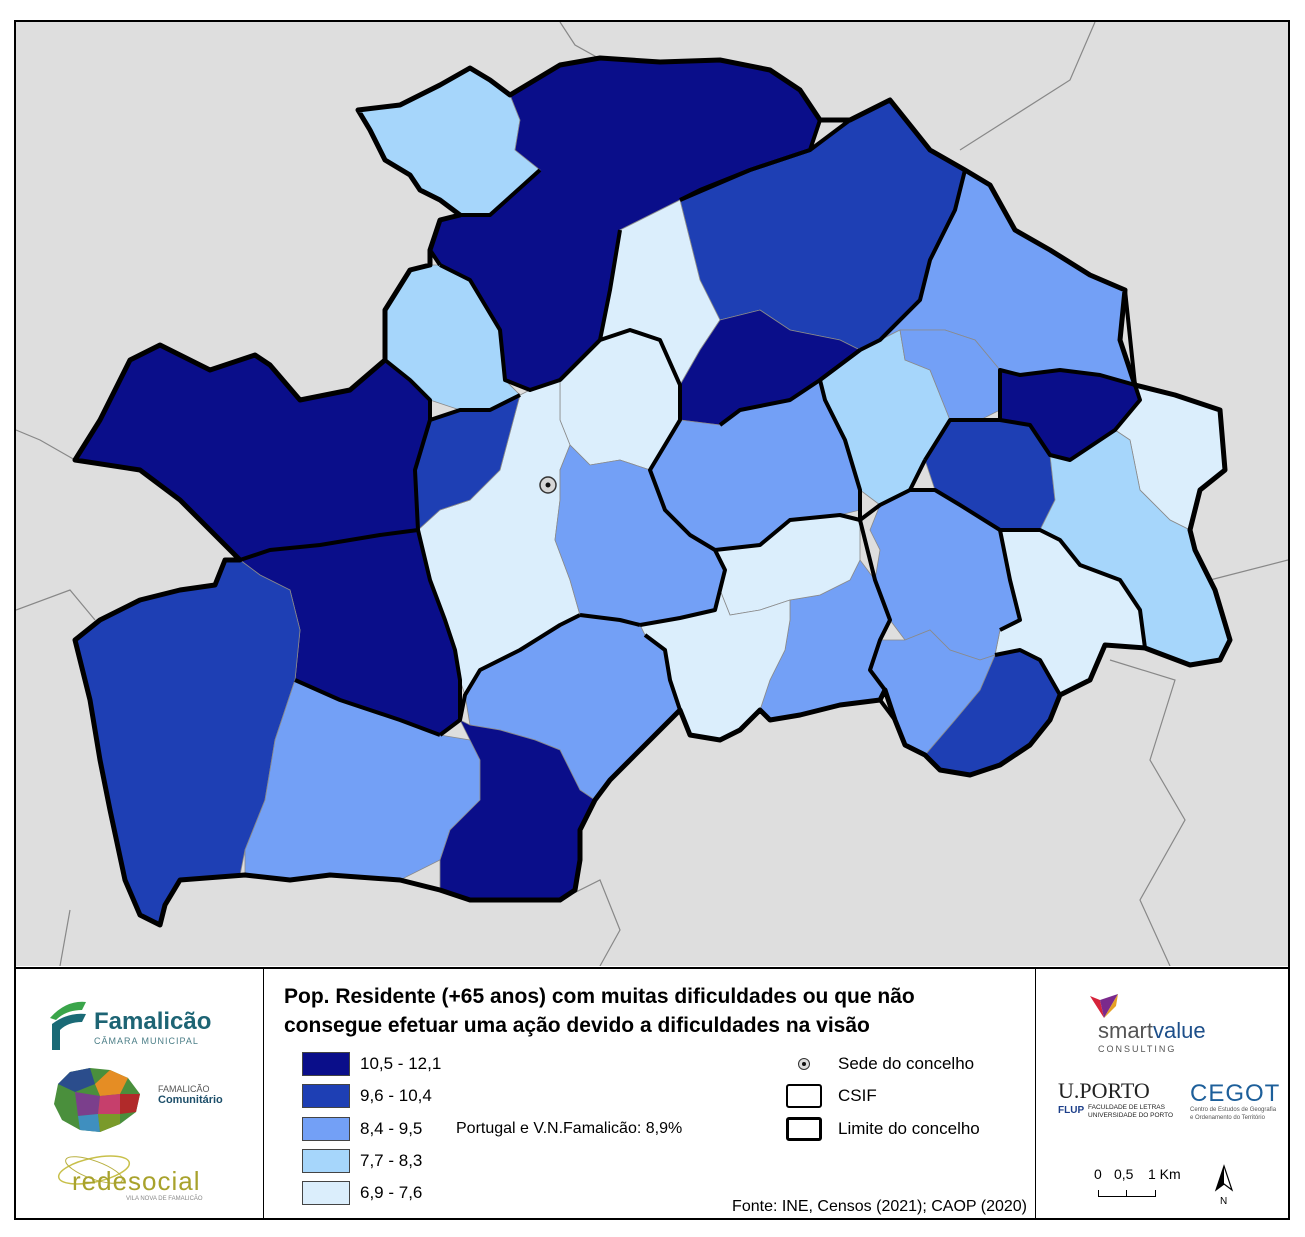 The image size is (1305, 1237). What do you see at coordinates (1104, 1006) in the screenshot?
I see `smartvalue-logo-icon` at bounding box center [1104, 1006].